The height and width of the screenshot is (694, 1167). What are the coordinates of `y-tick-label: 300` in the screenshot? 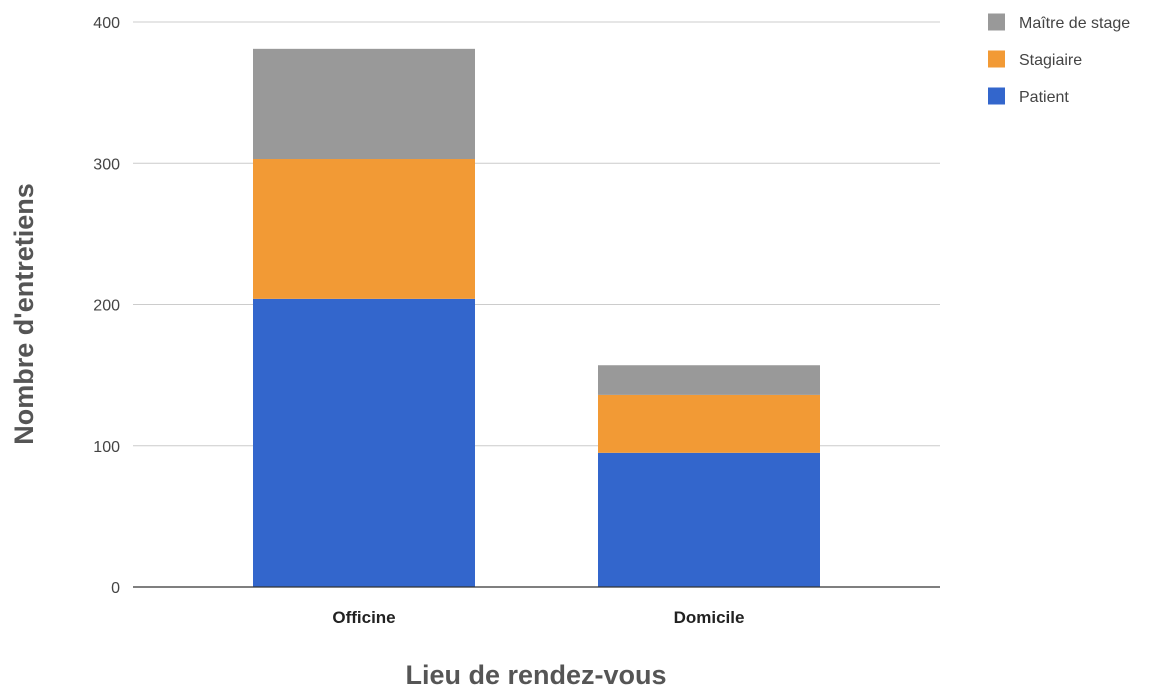 It's located at (106, 164).